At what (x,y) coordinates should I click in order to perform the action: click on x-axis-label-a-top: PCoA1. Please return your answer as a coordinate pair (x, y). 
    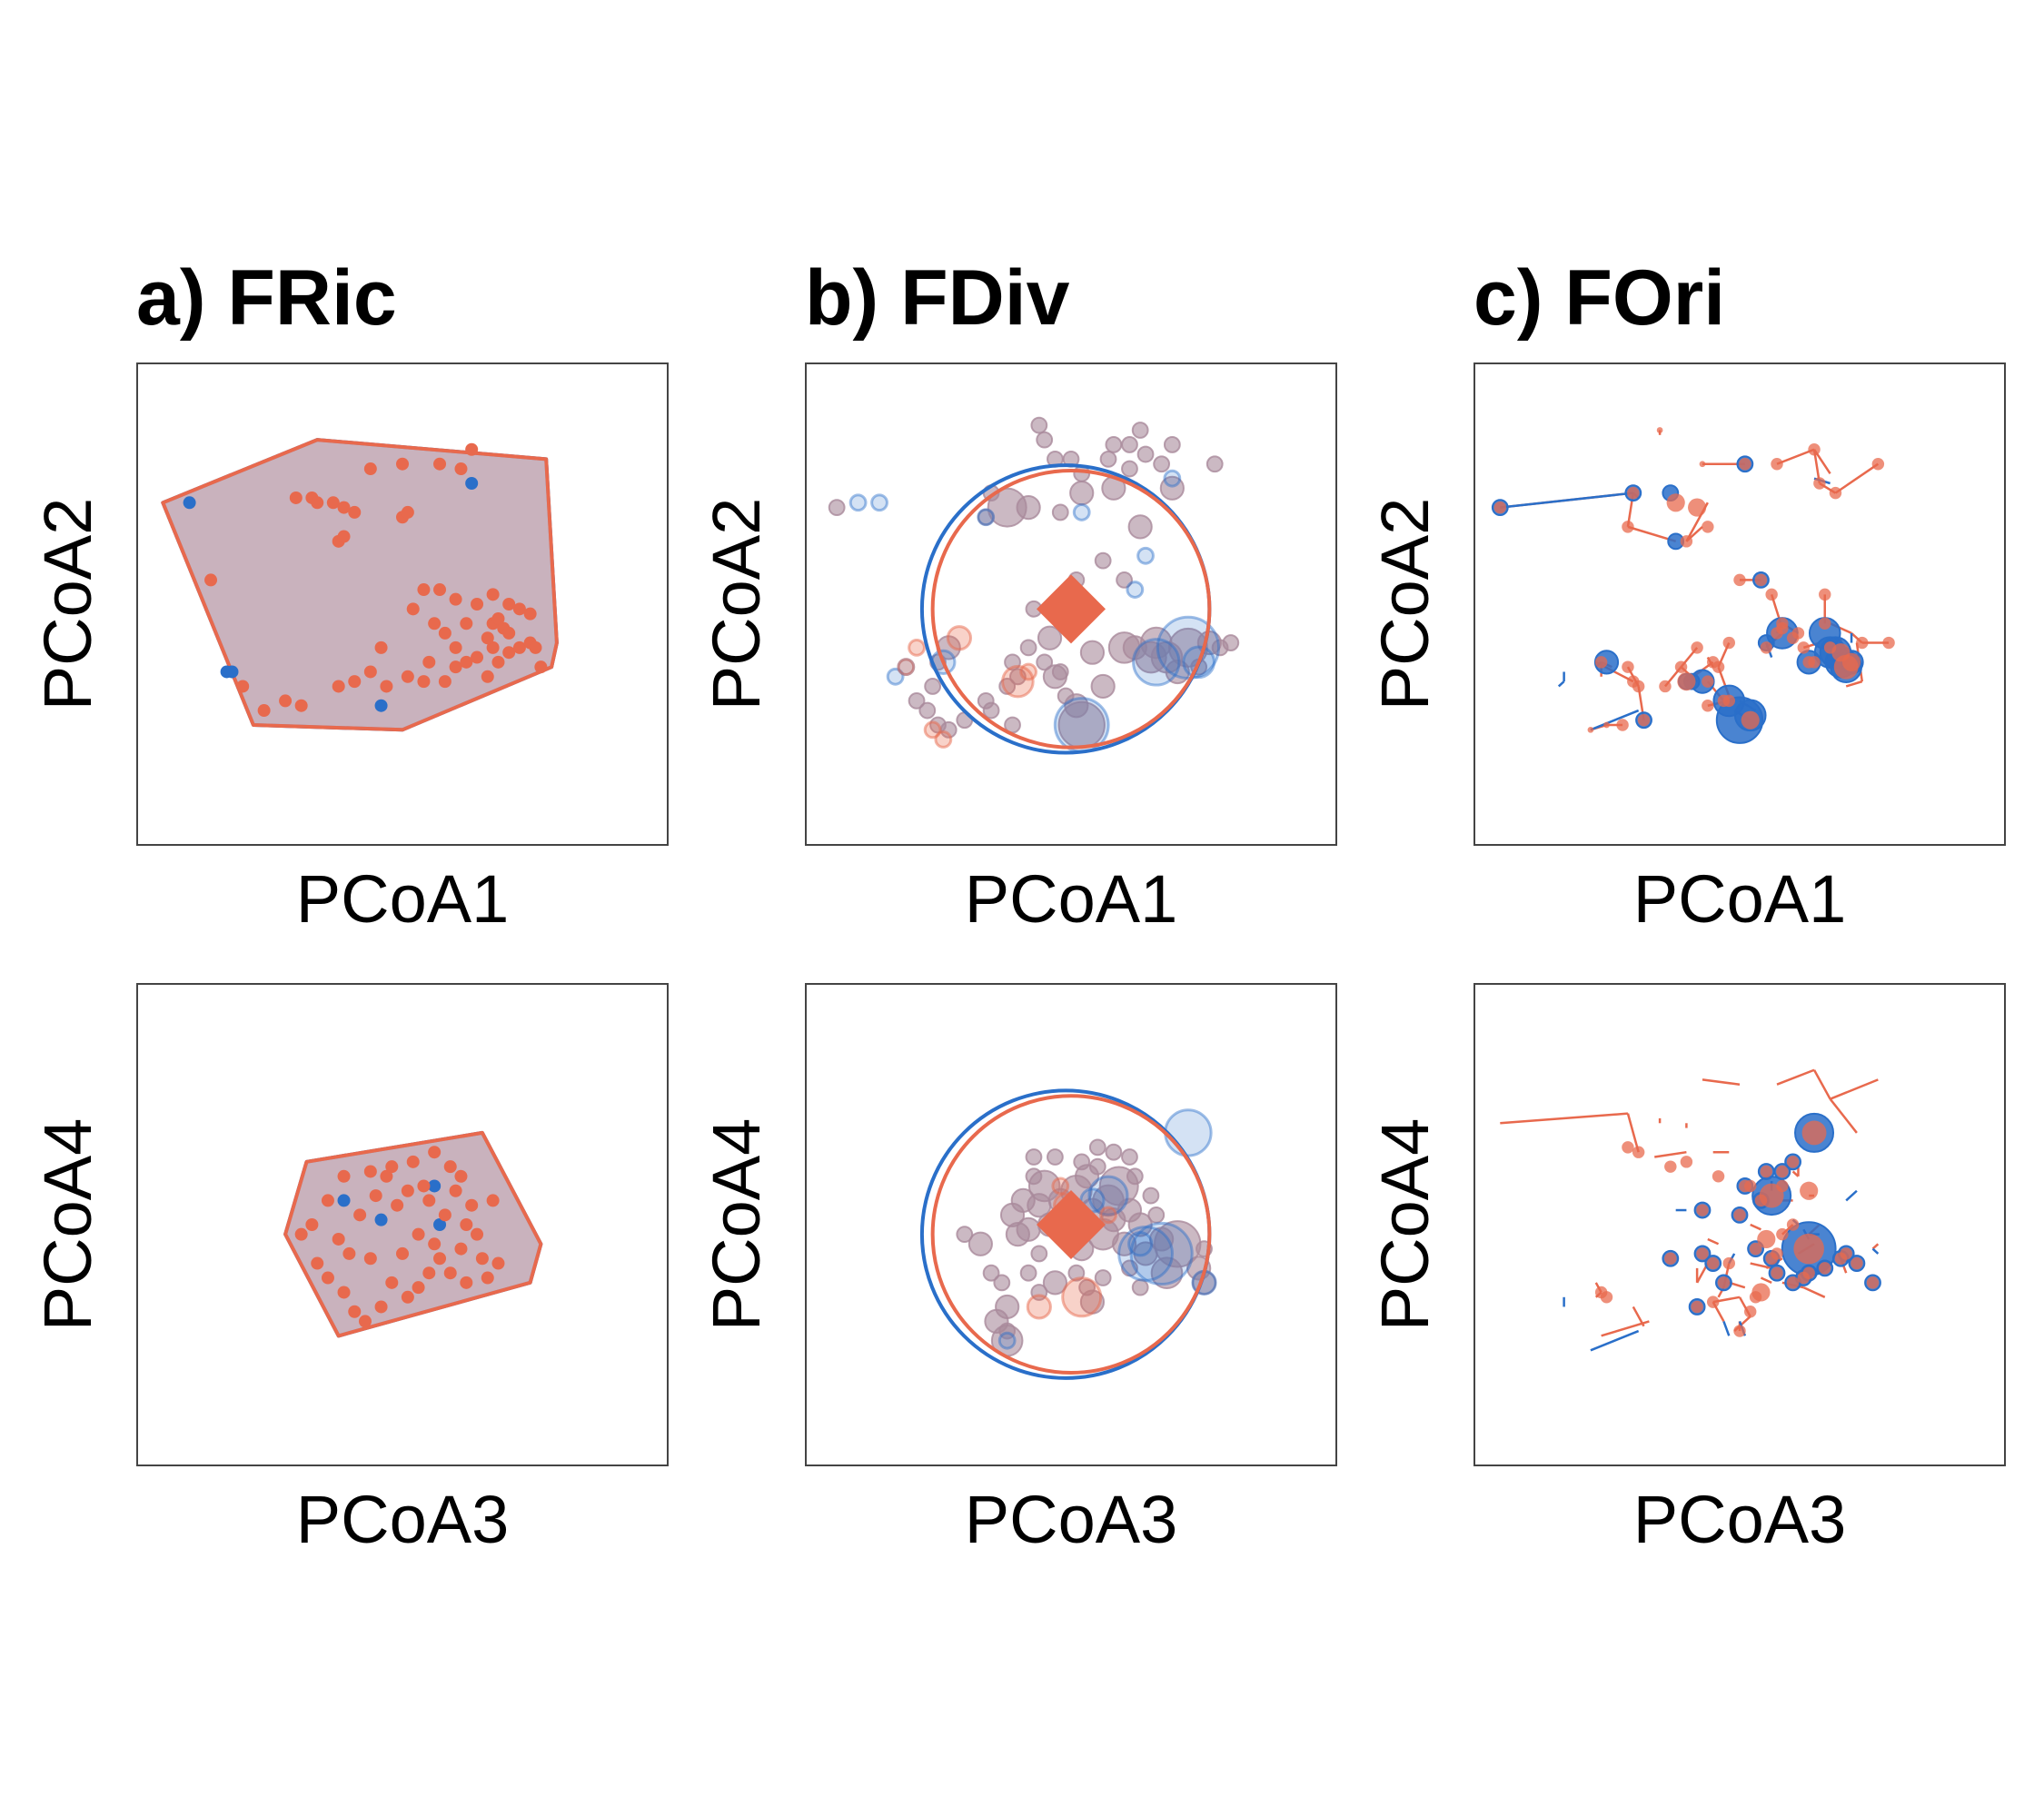
    Looking at the image, I should click on (403, 899).